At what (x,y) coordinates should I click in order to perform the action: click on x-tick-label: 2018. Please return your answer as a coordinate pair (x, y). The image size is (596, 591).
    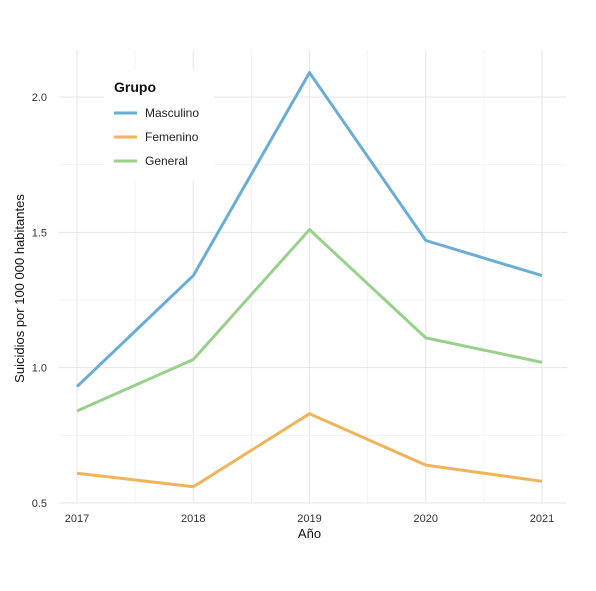
    Looking at the image, I should click on (193, 519).